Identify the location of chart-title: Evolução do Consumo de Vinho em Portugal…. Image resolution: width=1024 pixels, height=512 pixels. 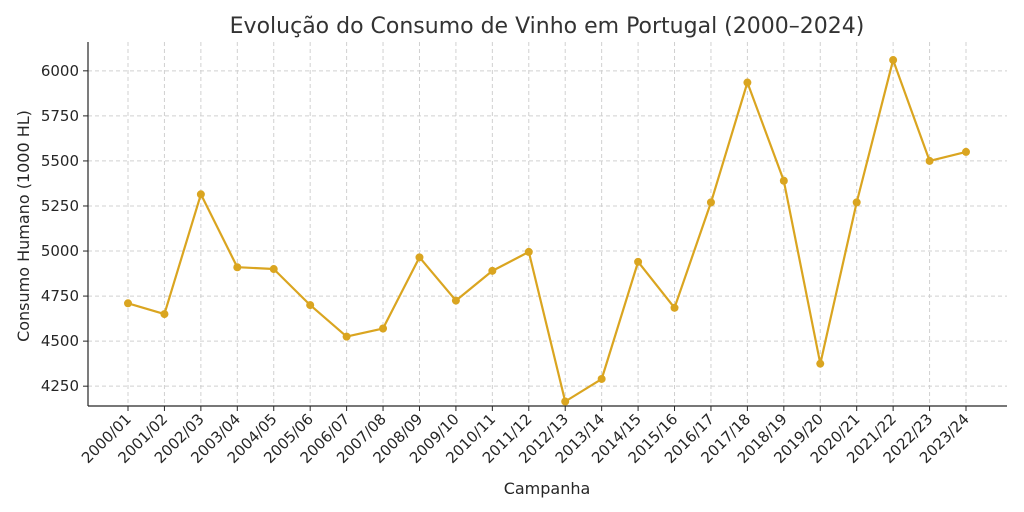
(547, 26).